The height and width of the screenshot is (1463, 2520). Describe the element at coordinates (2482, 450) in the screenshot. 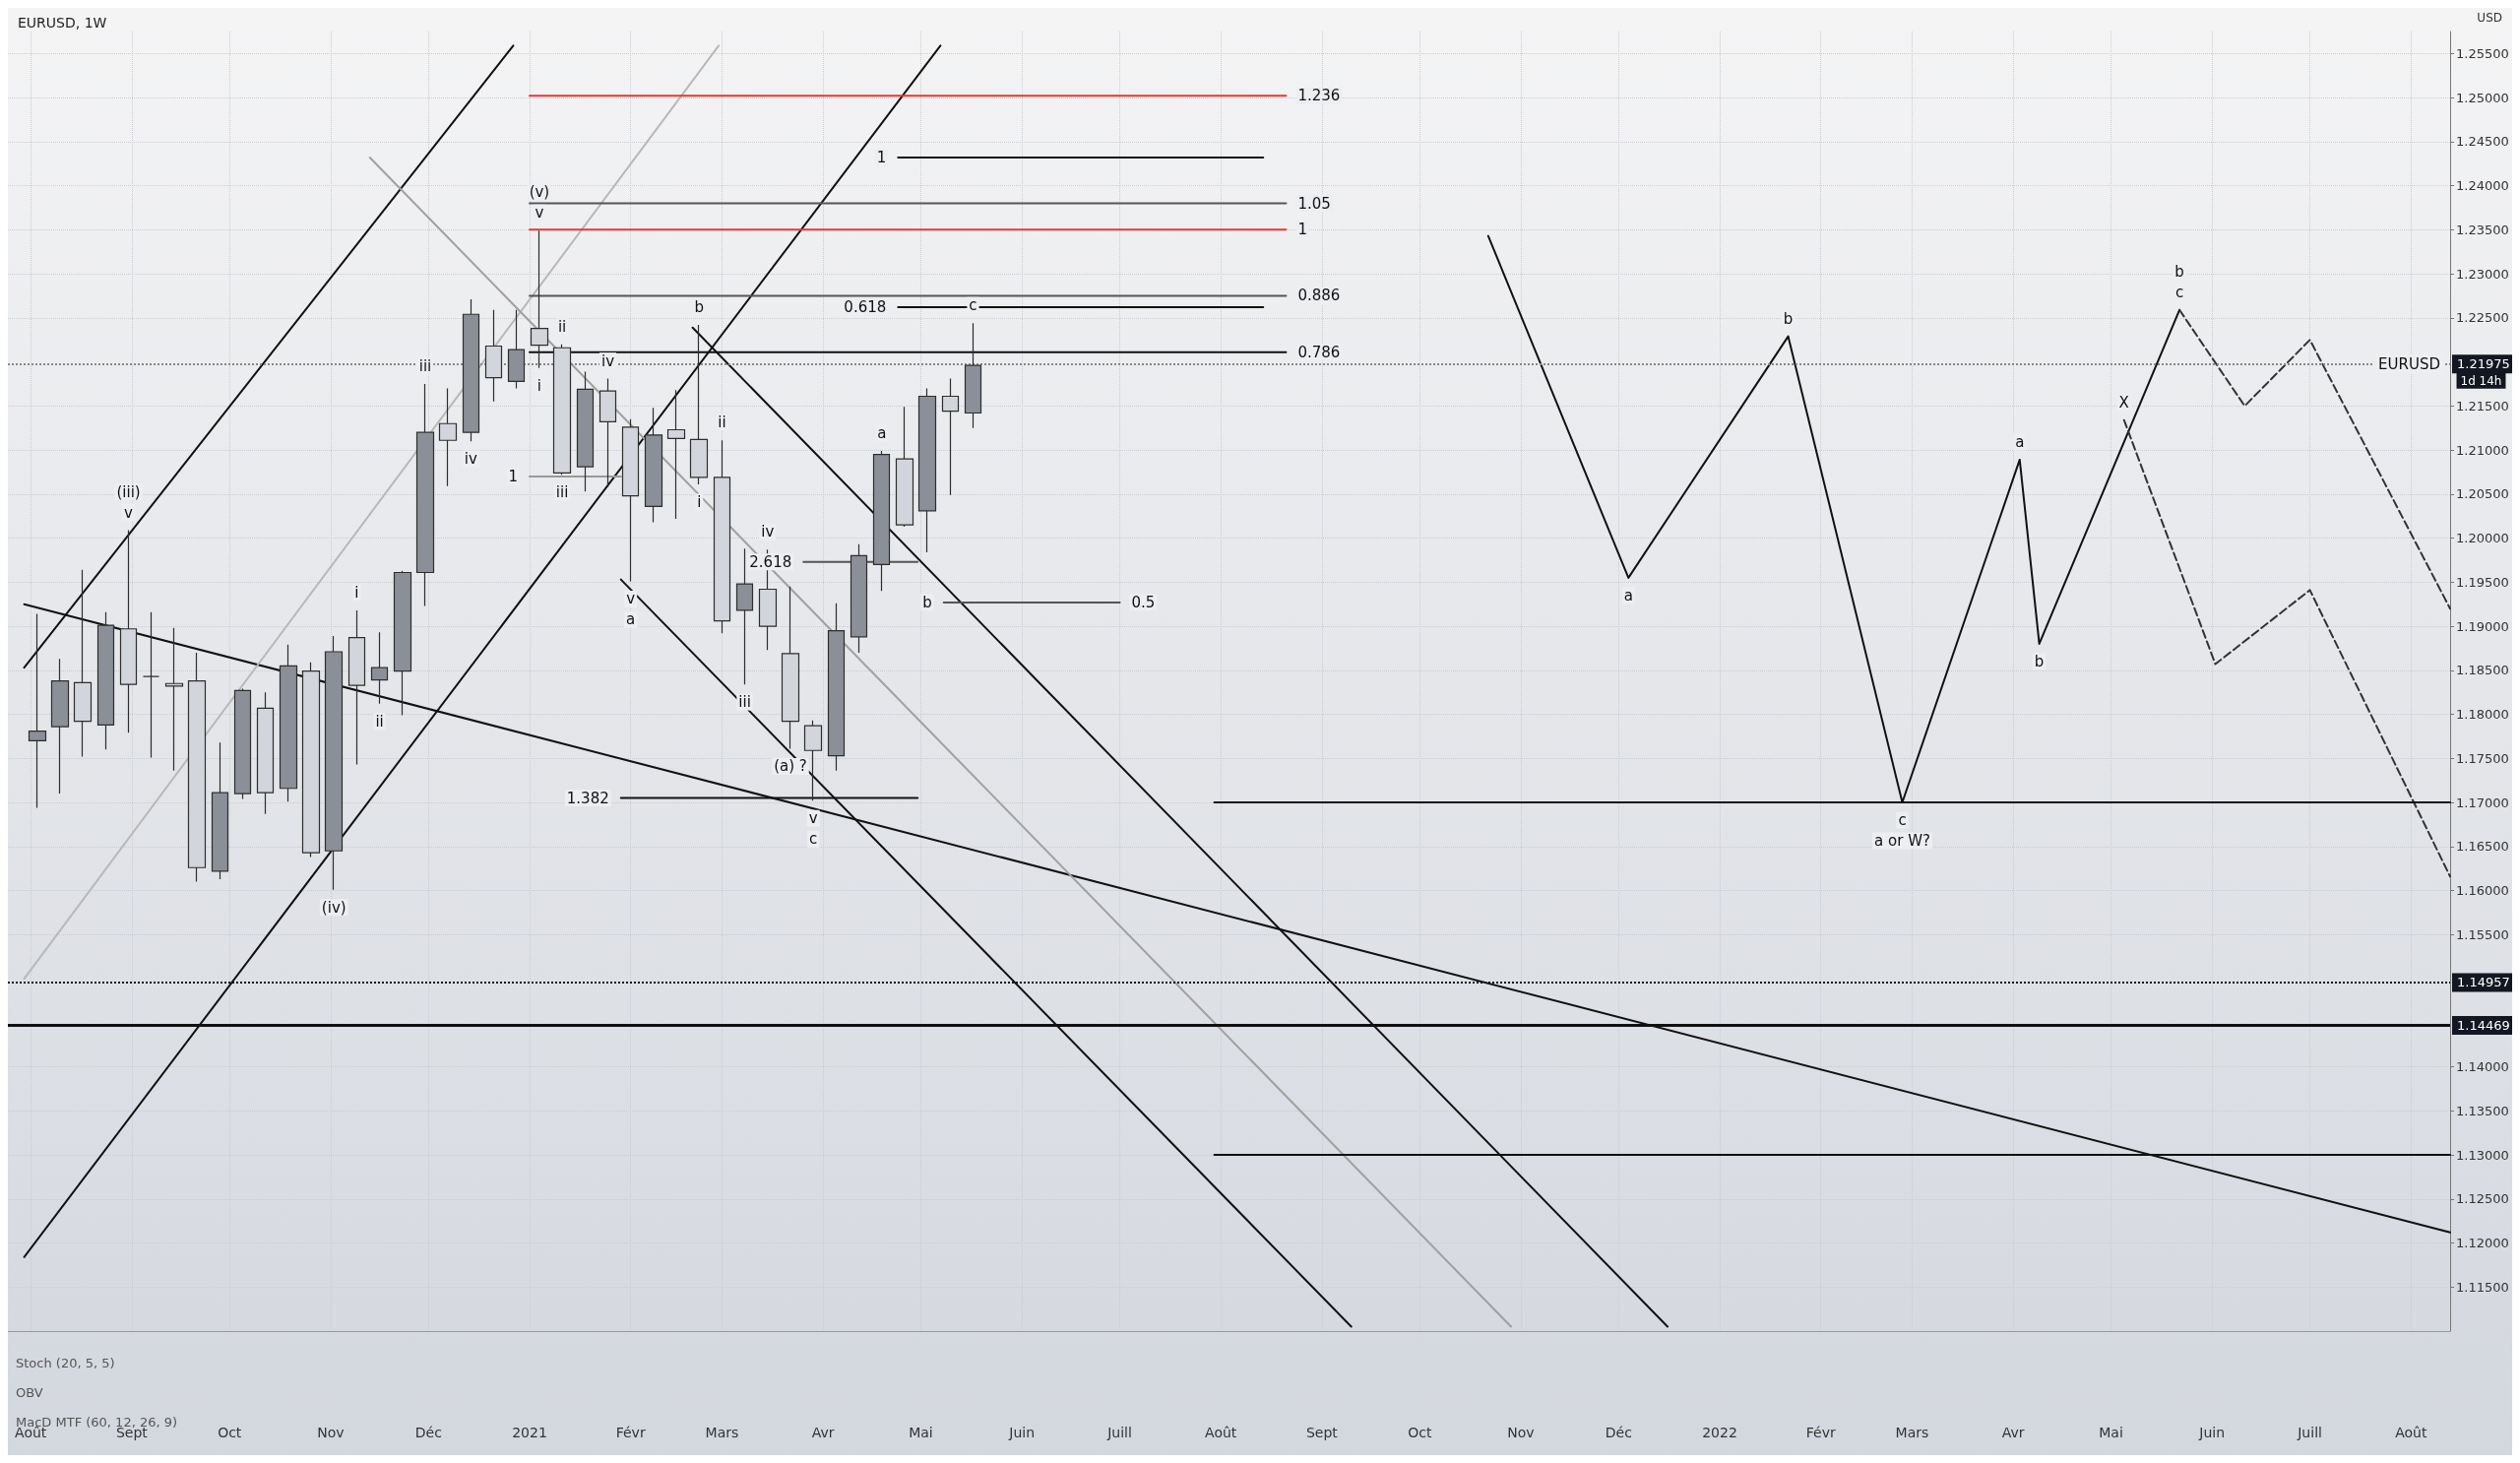

I see `y-tick-label: 1.21000` at that location.